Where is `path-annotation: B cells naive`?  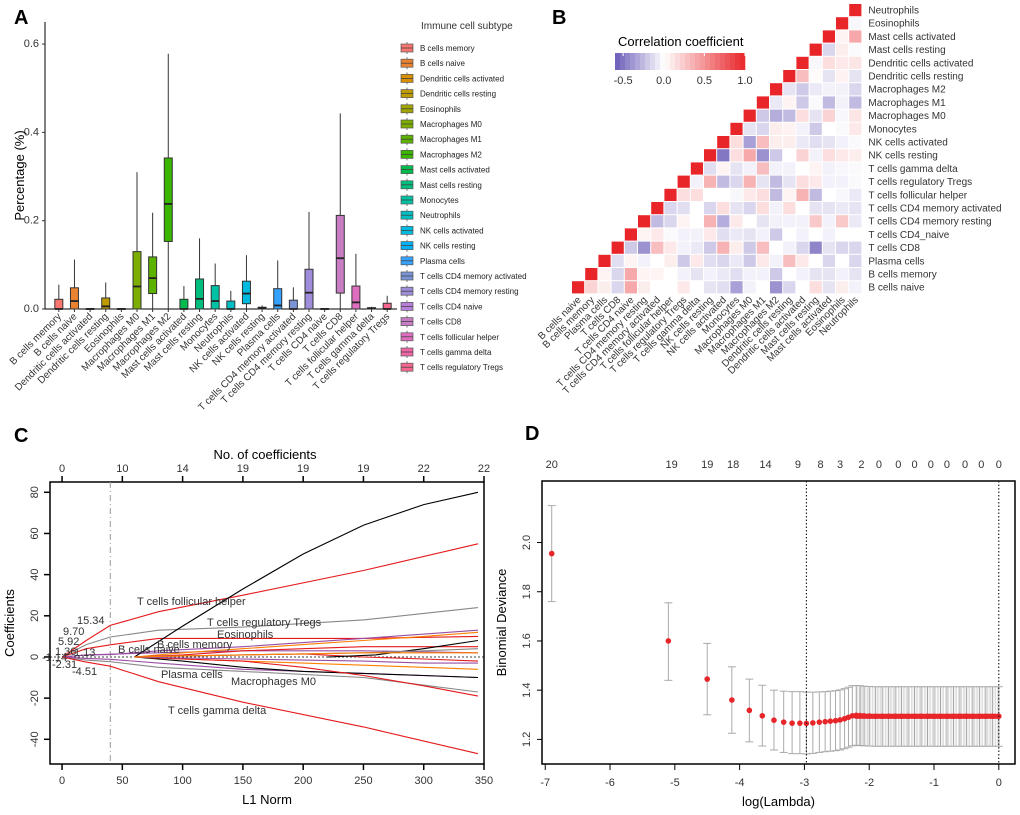
path-annotation: B cells naive is located at coordinates (149, 650).